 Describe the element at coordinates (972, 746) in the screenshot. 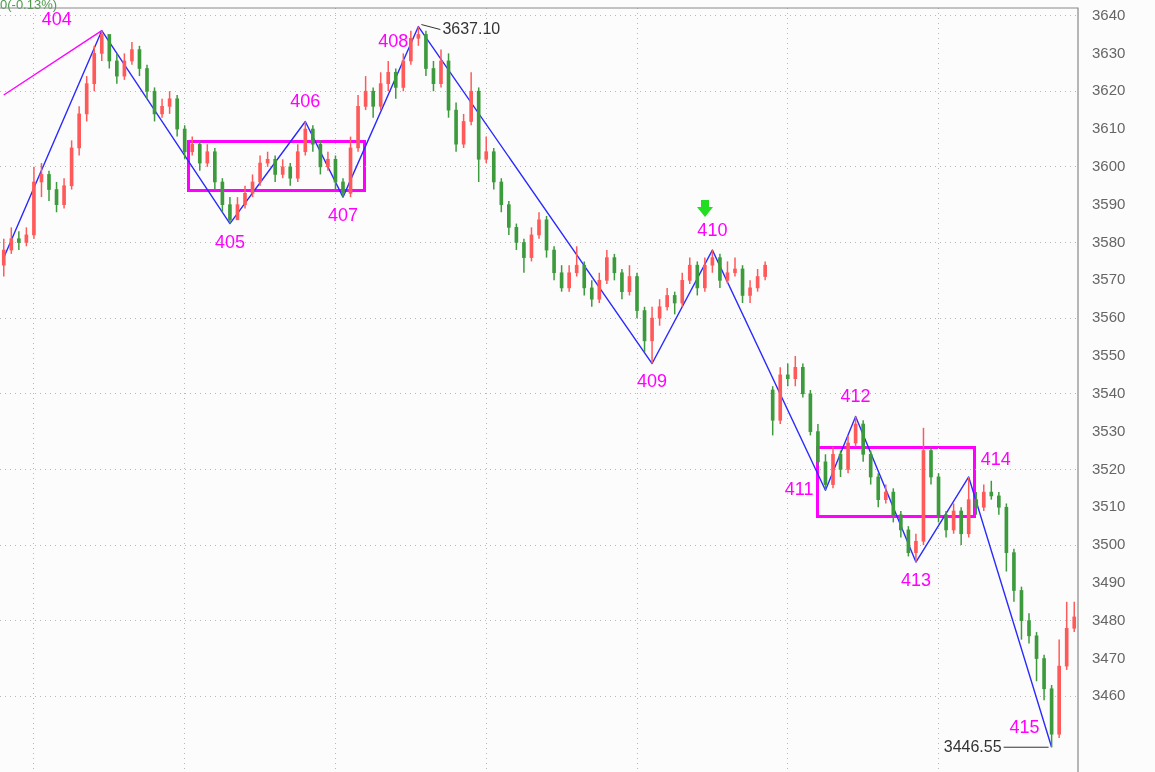

I see `text: 3446.55` at that location.